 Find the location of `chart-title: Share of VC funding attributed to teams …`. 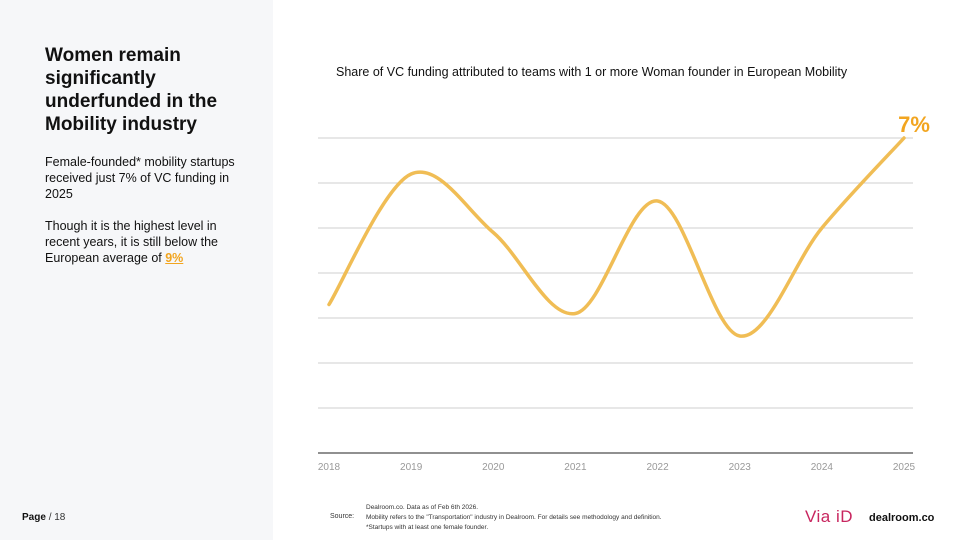

chart-title: Share of VC funding attributed to teams … is located at coordinates (592, 72).